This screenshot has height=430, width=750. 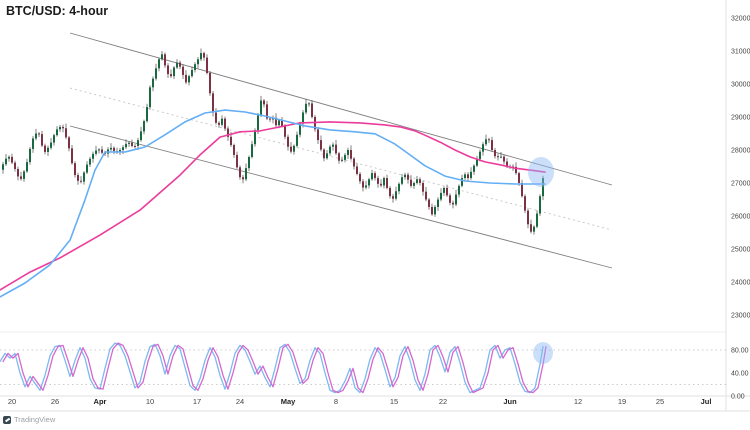 What do you see at coordinates (100, 401) in the screenshot?
I see `time-axis-label: Apr` at bounding box center [100, 401].